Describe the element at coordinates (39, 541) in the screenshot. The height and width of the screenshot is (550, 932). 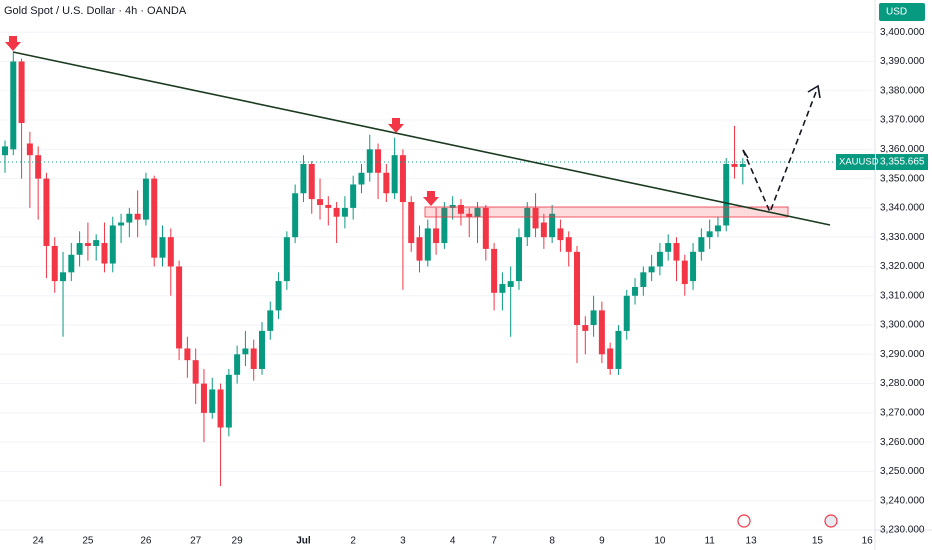
I see `x-tick-label: 24` at that location.